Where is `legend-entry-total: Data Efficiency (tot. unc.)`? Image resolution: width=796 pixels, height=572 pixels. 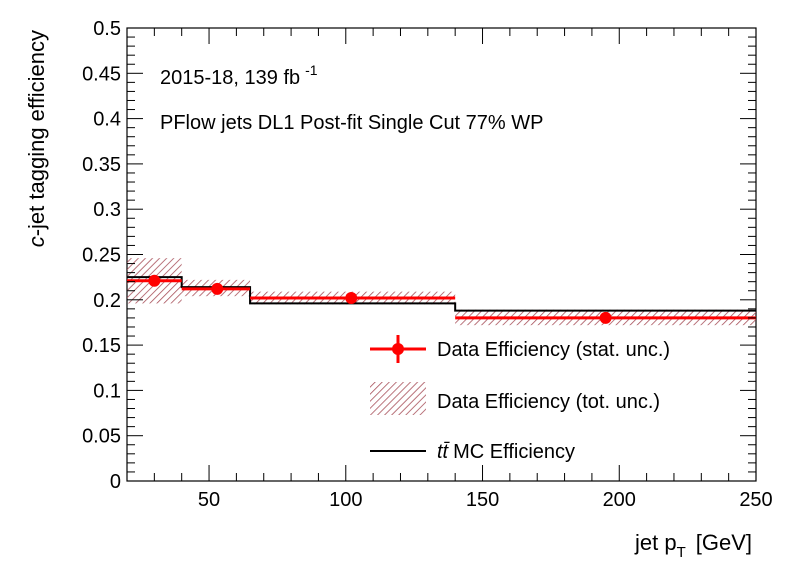
legend-entry-total: Data Efficiency (tot. unc.) is located at coordinates (515, 398).